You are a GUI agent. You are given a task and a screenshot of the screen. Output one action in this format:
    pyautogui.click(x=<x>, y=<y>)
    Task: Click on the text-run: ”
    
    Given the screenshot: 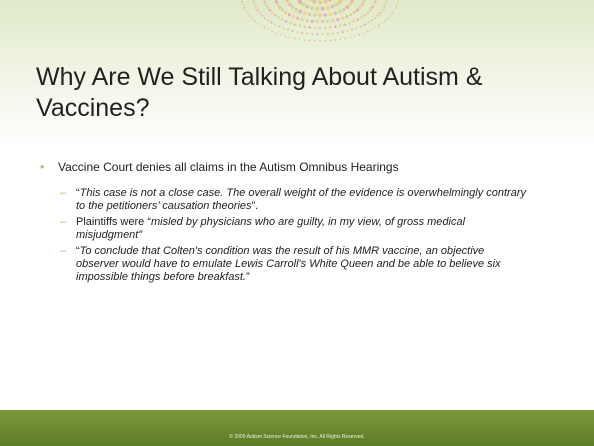 What is the action you would take?
    pyautogui.click(x=247, y=277)
    